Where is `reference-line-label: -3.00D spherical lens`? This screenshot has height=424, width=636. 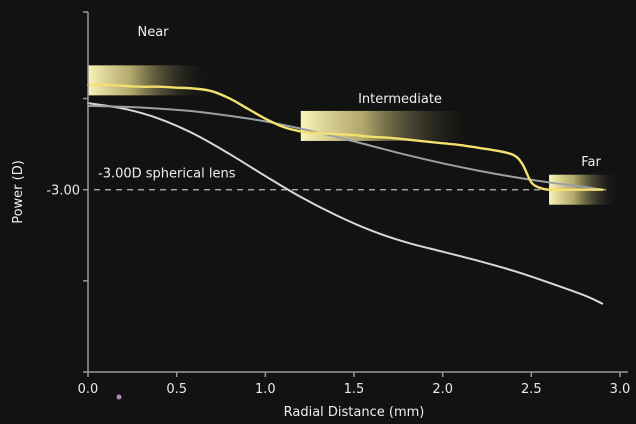 reference-line-label: -3.00D spherical lens is located at coordinates (167, 174).